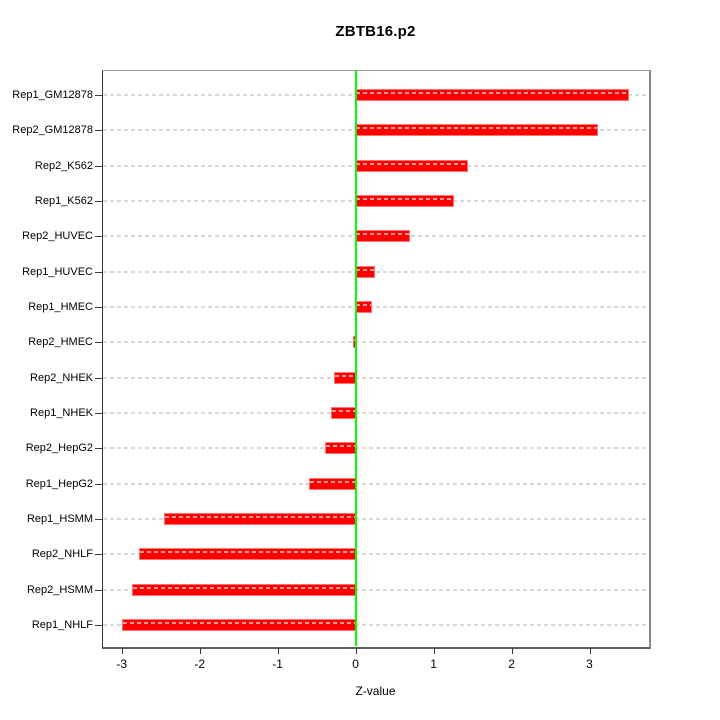 The height and width of the screenshot is (720, 720). What do you see at coordinates (52, 95) in the screenshot?
I see `y-axis-label: Rep1_GM12878` at bounding box center [52, 95].